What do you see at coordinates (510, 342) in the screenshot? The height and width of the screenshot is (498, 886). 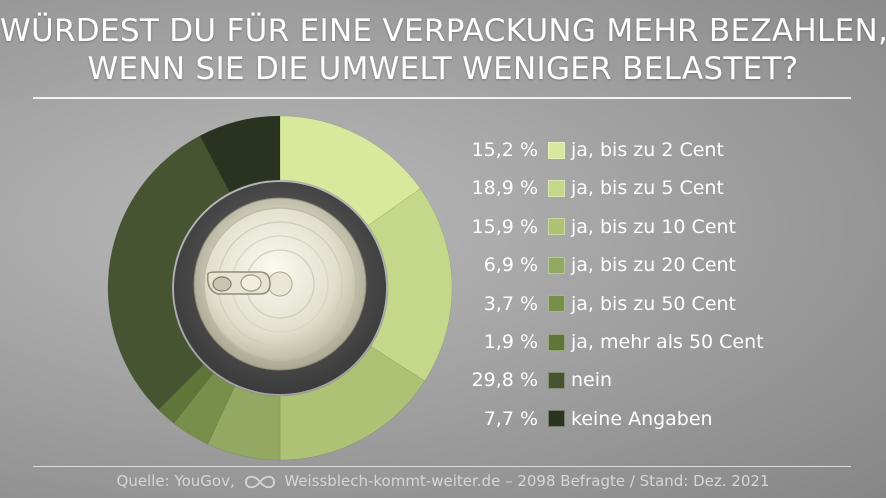 I see `legend-value: 1,9 %` at bounding box center [510, 342].